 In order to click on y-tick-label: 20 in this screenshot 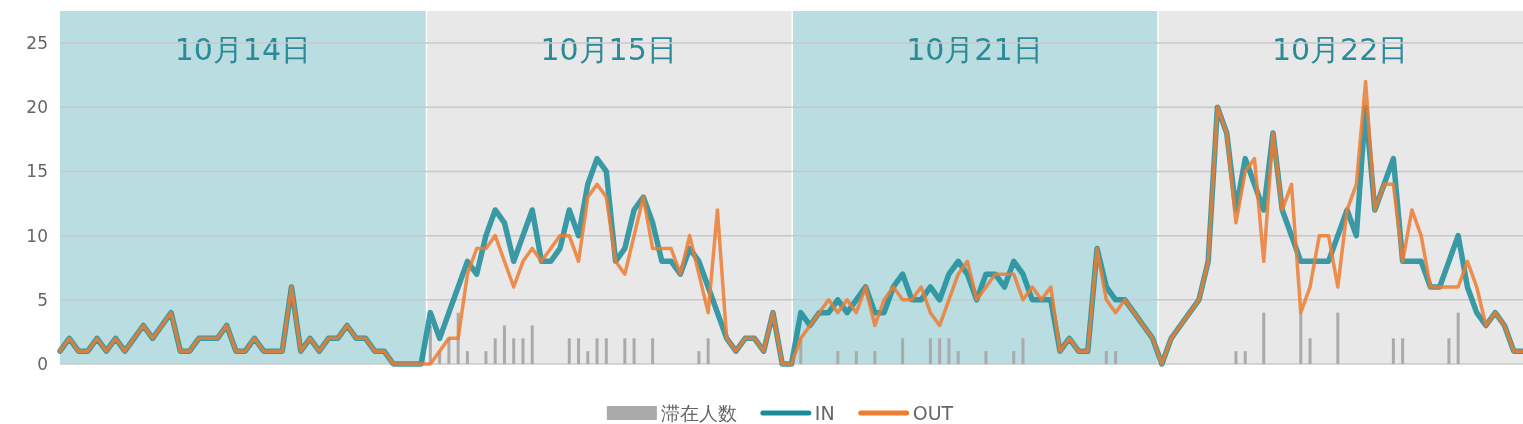, I will do `click(37, 107)`.